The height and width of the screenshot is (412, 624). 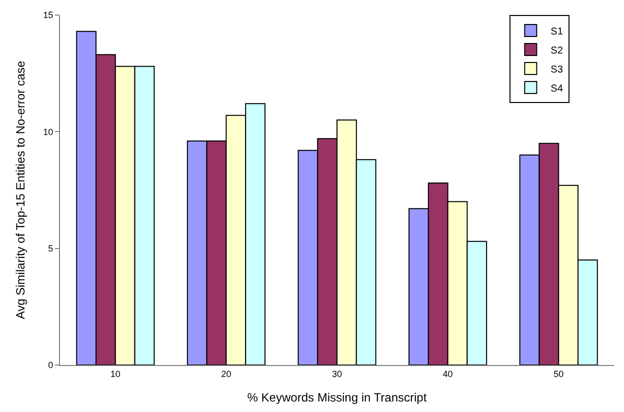 I want to click on x-tick-label: 40, so click(x=447, y=373).